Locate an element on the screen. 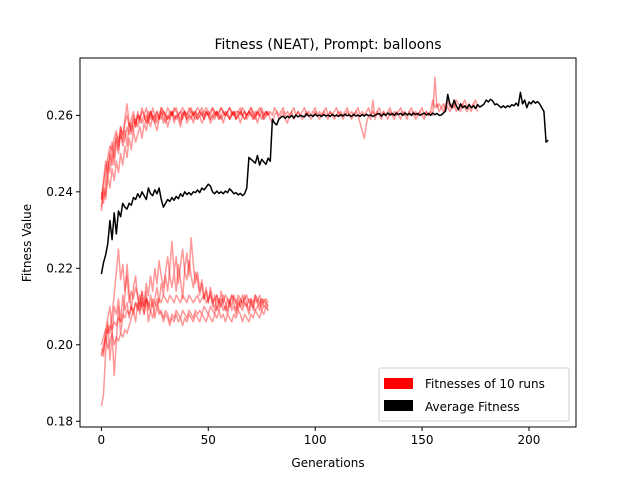 Image resolution: width=640 pixels, height=480 pixels. y-tick-label: 0.20 is located at coordinates (59, 345).